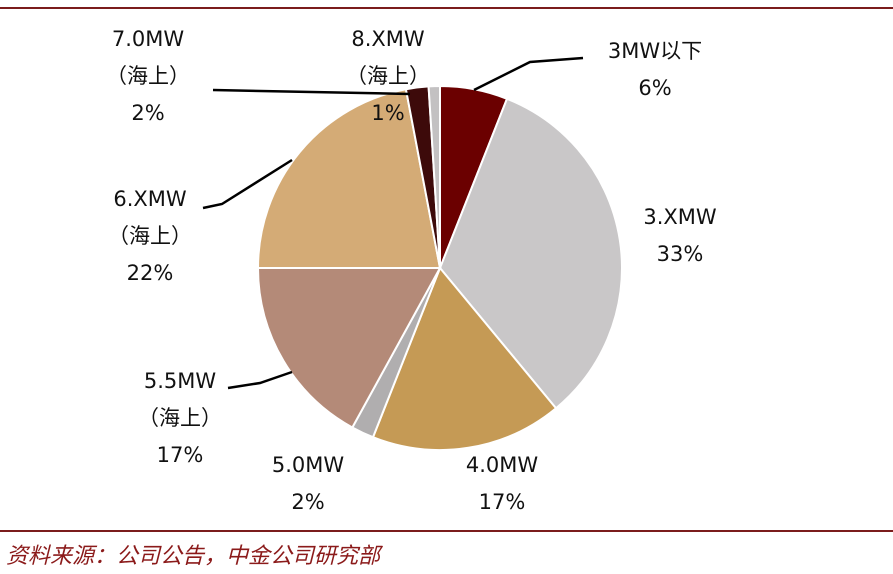  What do you see at coordinates (502, 502) in the screenshot?
I see `slice-percent-label-2: 17%` at bounding box center [502, 502].